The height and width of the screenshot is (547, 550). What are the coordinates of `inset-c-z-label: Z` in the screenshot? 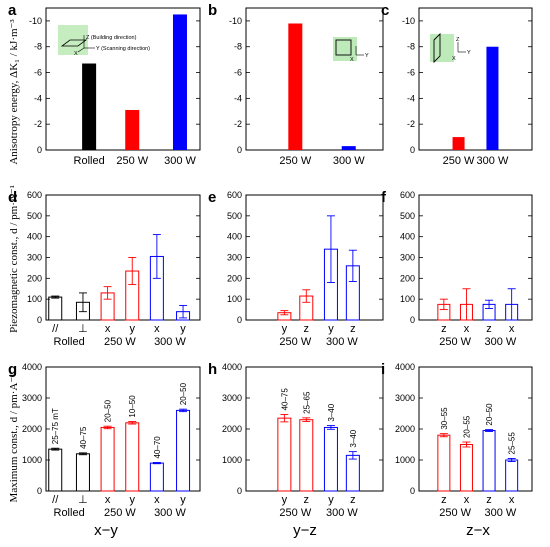 It's located at (458, 40).